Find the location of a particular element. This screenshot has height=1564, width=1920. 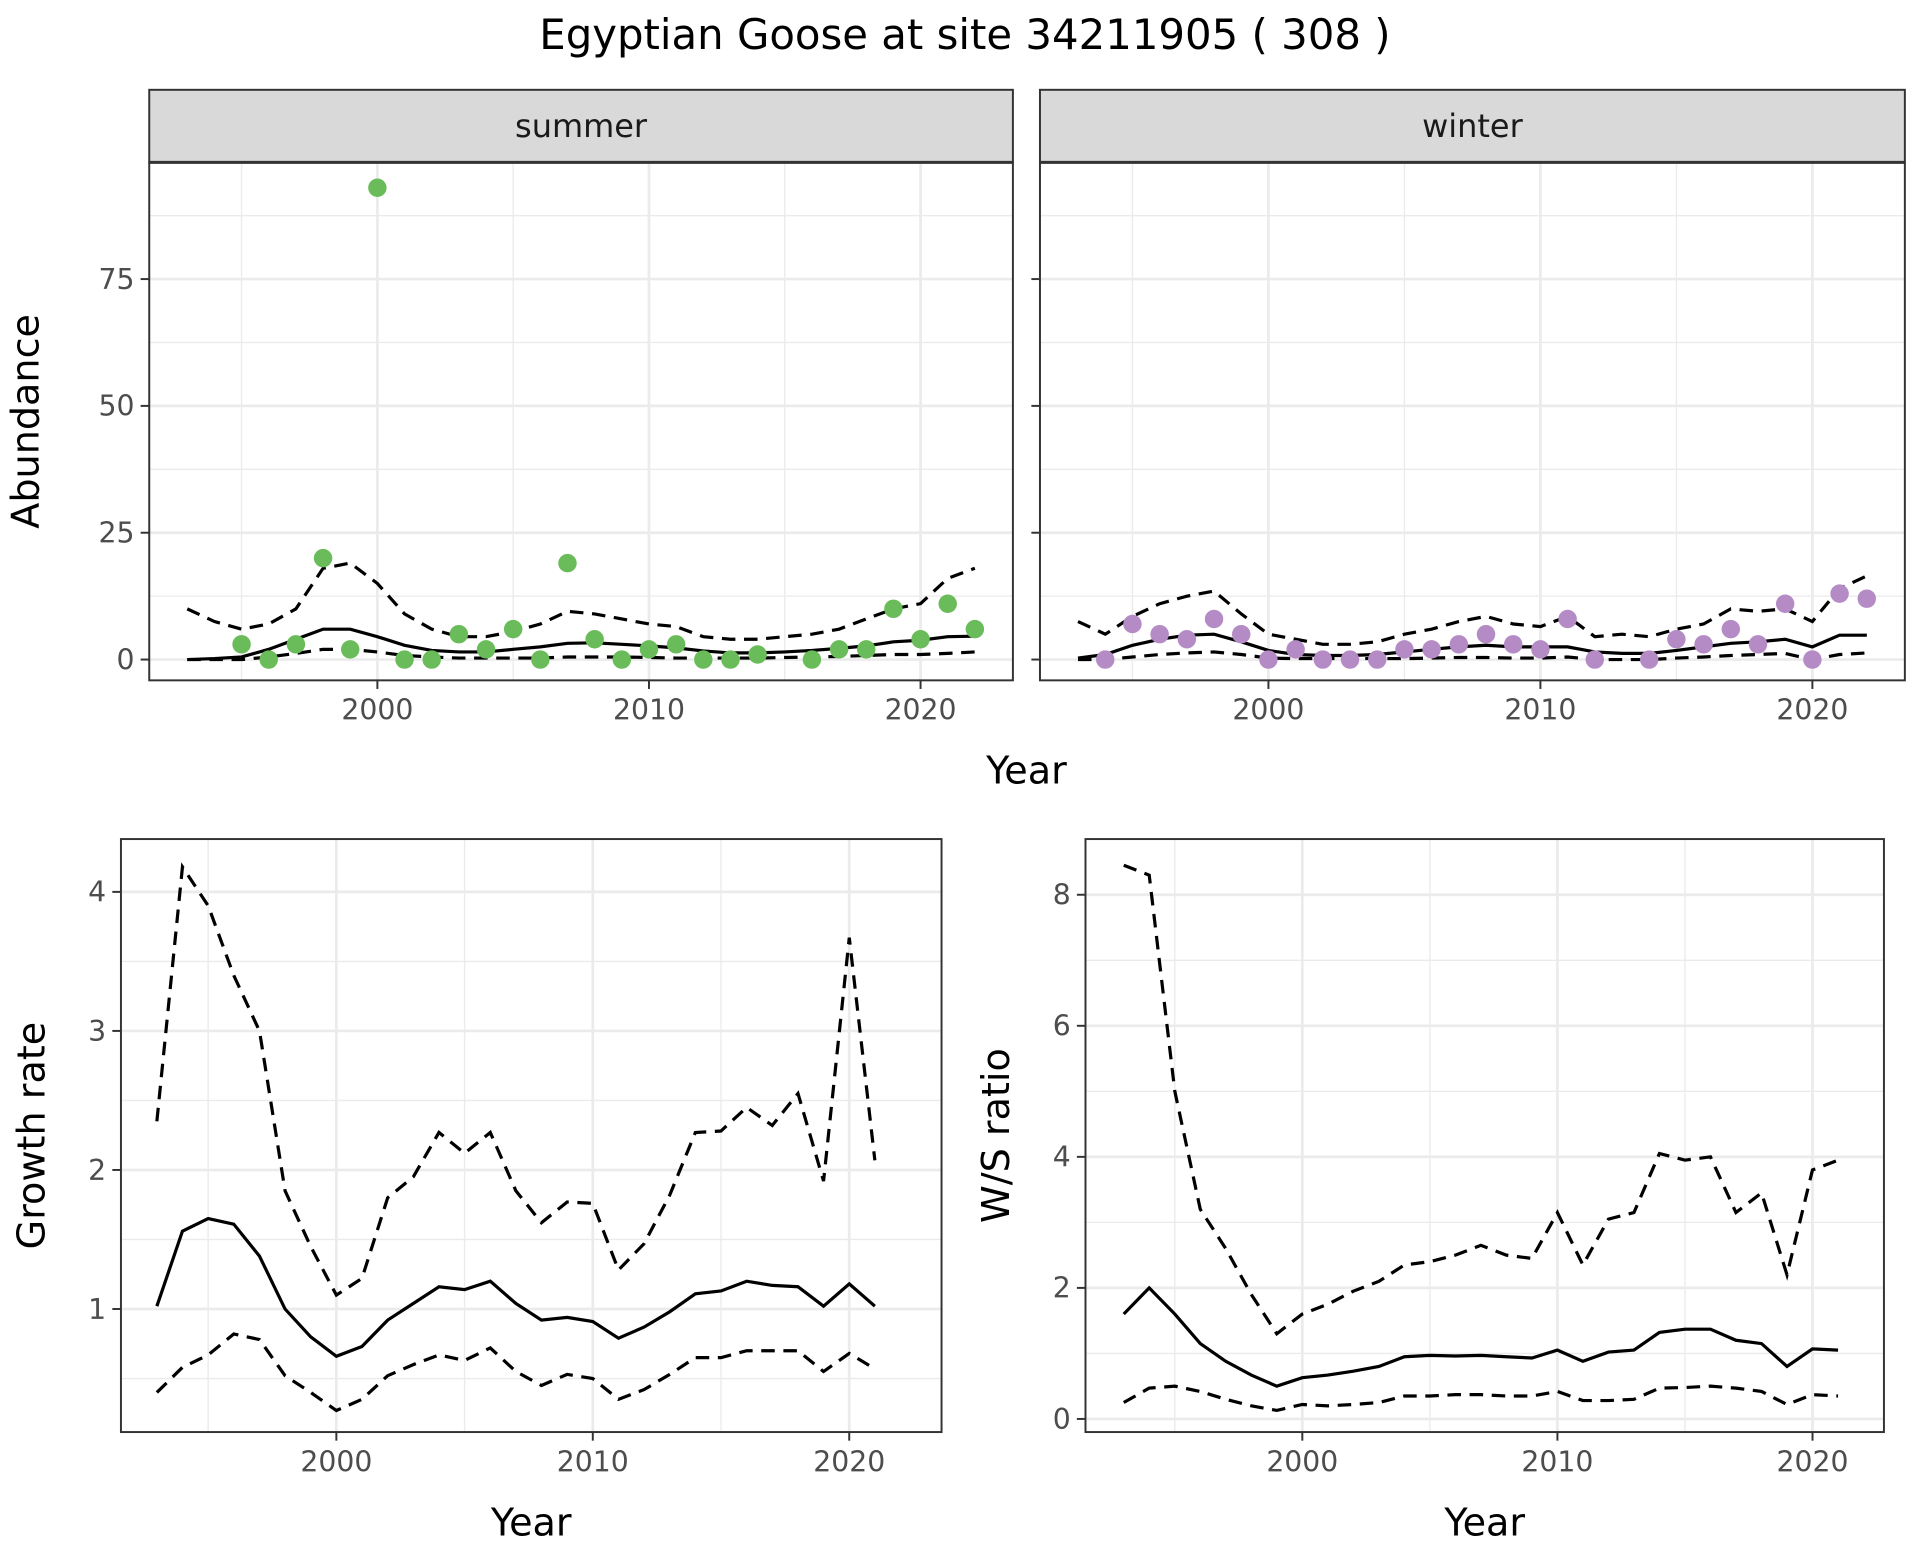

figure-title: Egyptian Goose at site 34211905 ( 308 ) is located at coordinates (964, 34).